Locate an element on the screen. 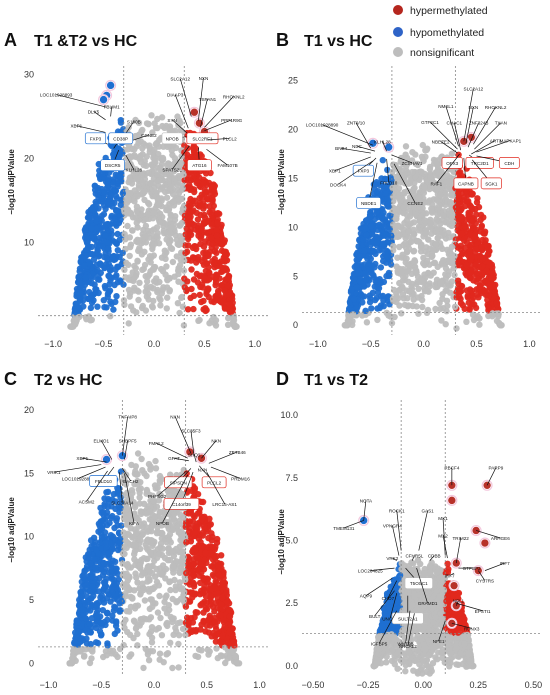 The image size is (550, 695). gene-label: CCNE2 is located at coordinates (415, 203).